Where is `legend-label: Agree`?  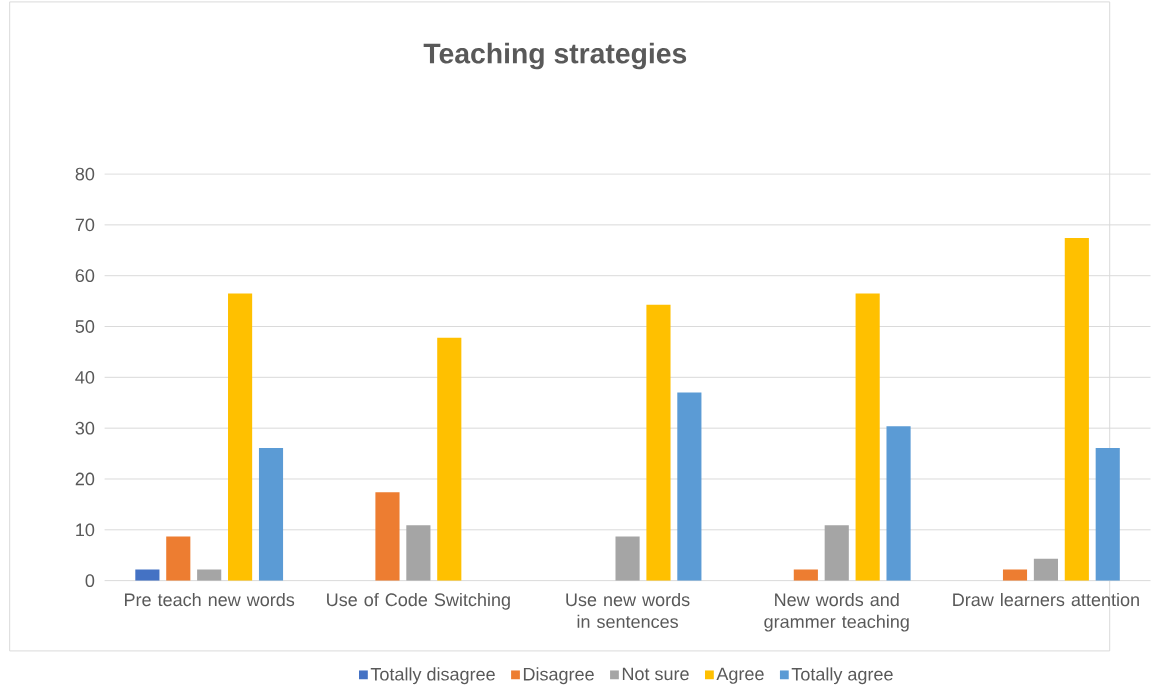
legend-label: Agree is located at coordinates (740, 676).